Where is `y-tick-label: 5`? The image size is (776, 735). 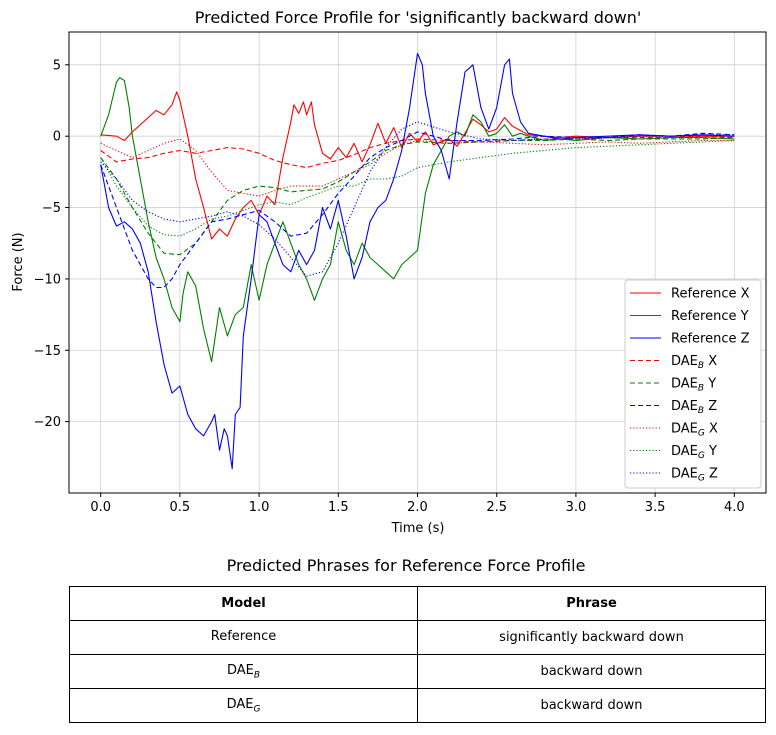 y-tick-label: 5 is located at coordinates (57, 65).